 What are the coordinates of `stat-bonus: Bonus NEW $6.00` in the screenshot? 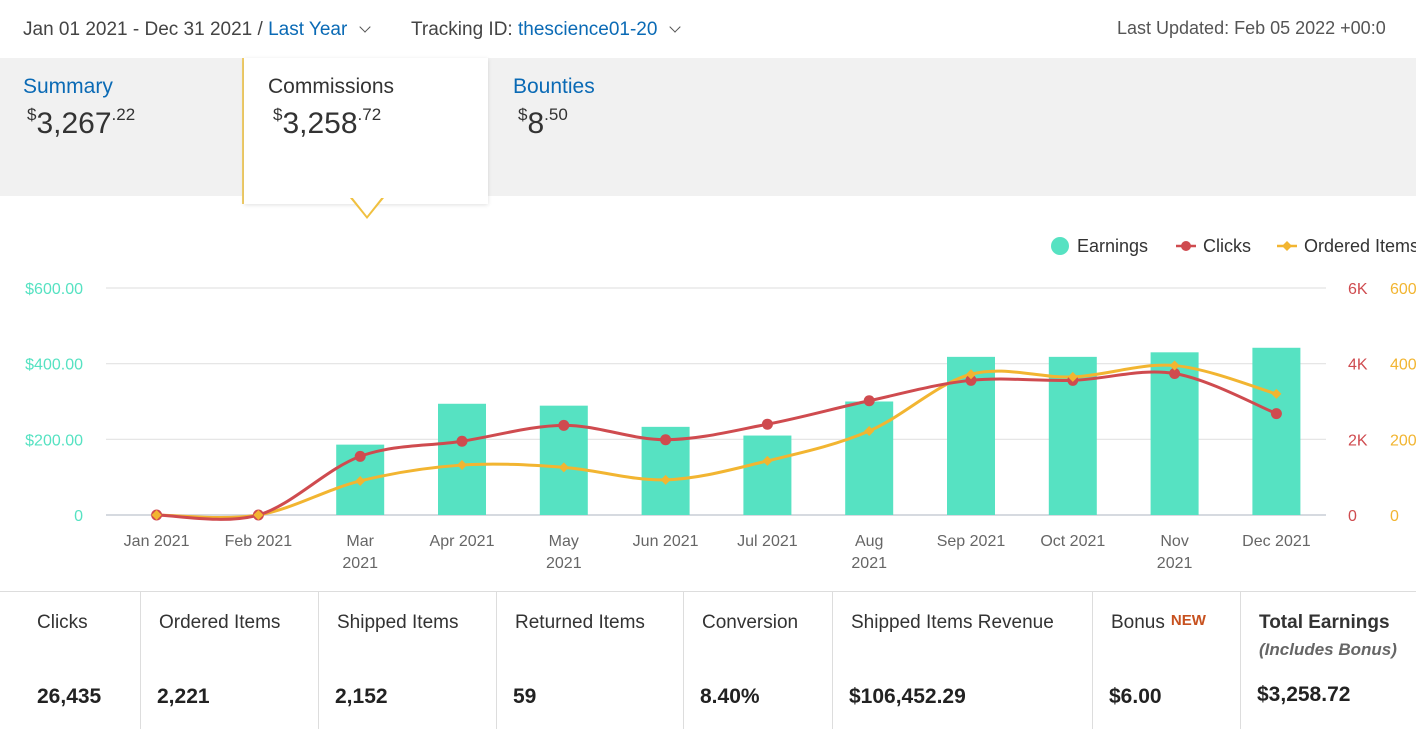 It's located at (1166, 660).